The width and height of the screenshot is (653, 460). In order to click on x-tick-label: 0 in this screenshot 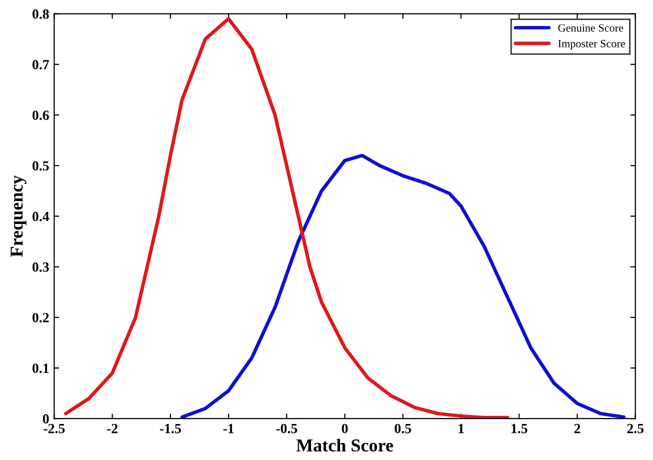, I will do `click(345, 429)`.